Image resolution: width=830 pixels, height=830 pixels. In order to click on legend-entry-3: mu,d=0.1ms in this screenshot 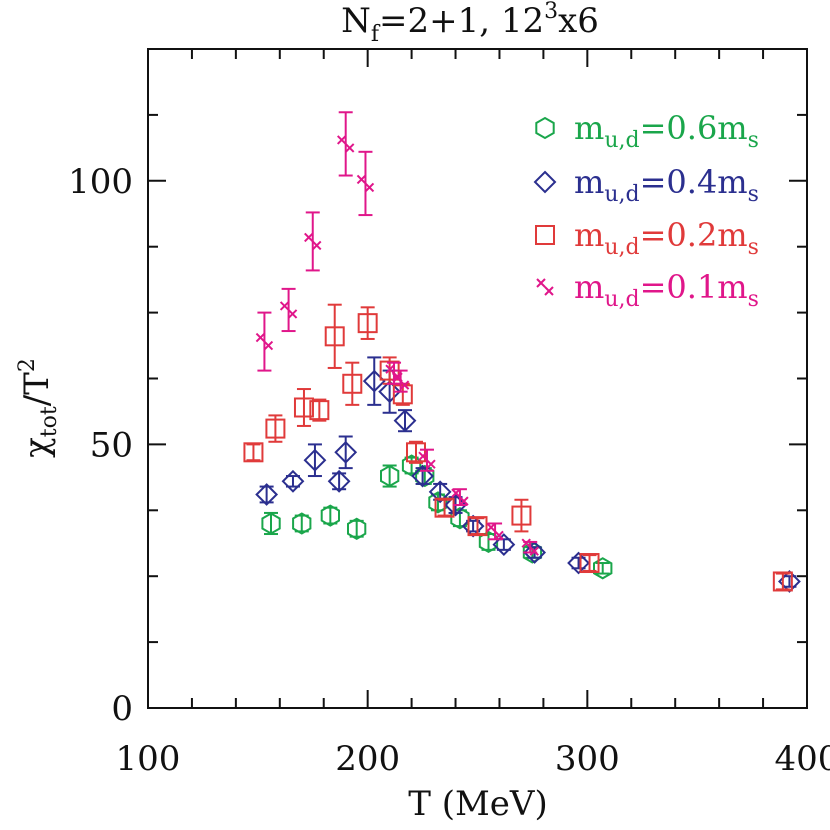, I will do `click(647, 290)`.